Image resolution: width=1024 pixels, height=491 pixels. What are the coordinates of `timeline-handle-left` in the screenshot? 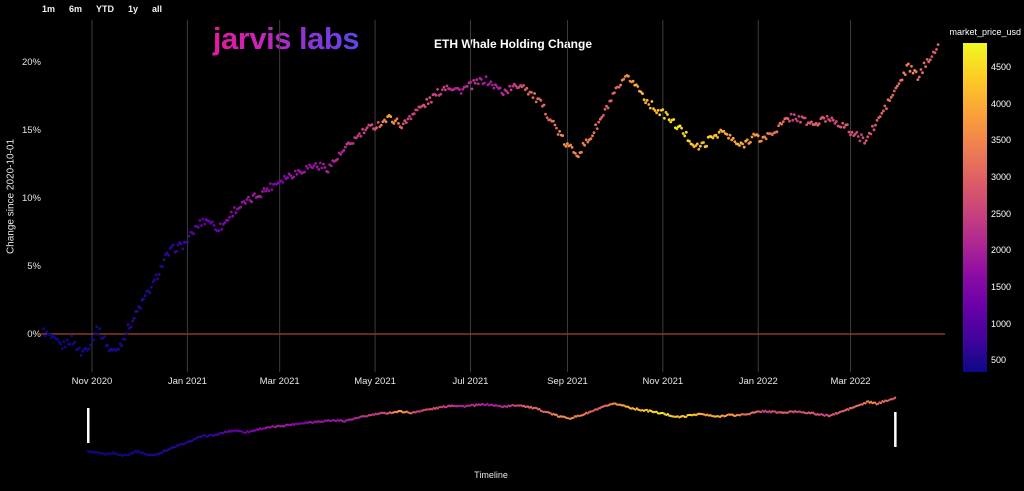 It's located at (88, 425).